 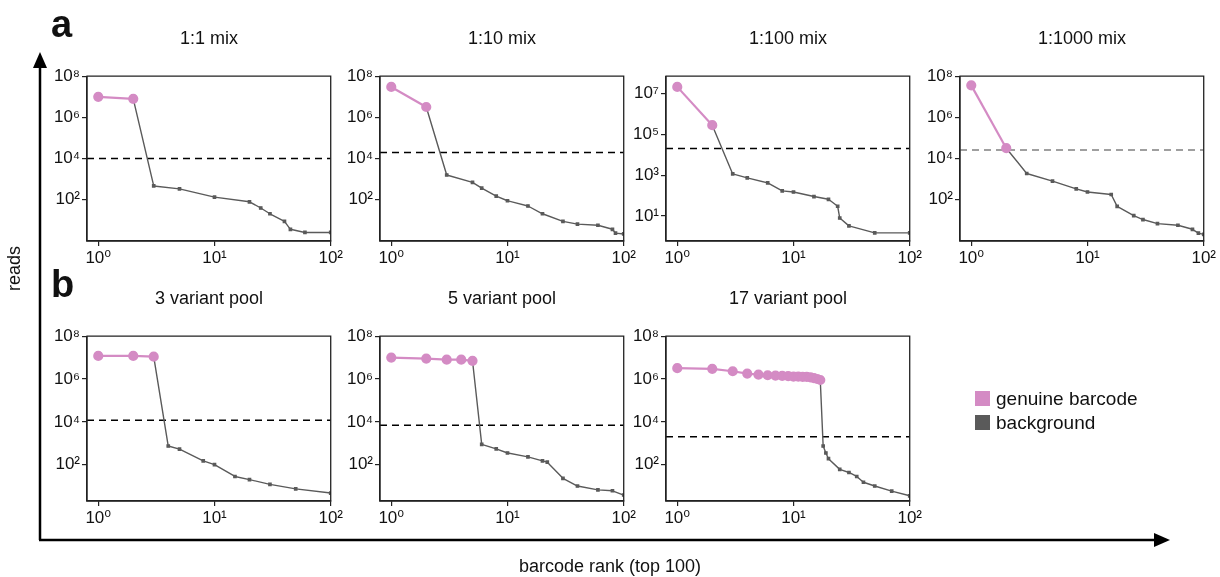 What do you see at coordinates (14, 268) in the screenshot?
I see `y-axis-title: reads` at bounding box center [14, 268].